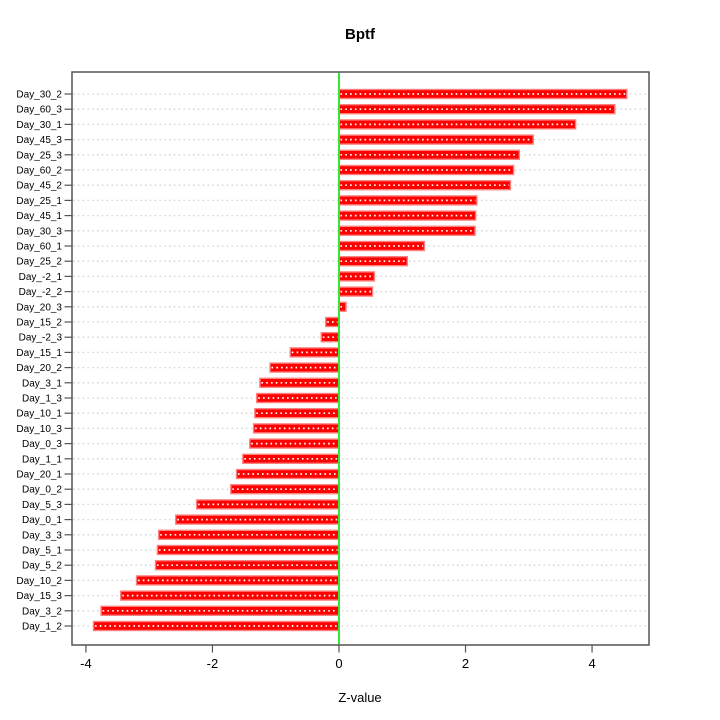 This screenshot has width=720, height=720. I want to click on y-tick-label: Day_1_2, so click(42, 627).